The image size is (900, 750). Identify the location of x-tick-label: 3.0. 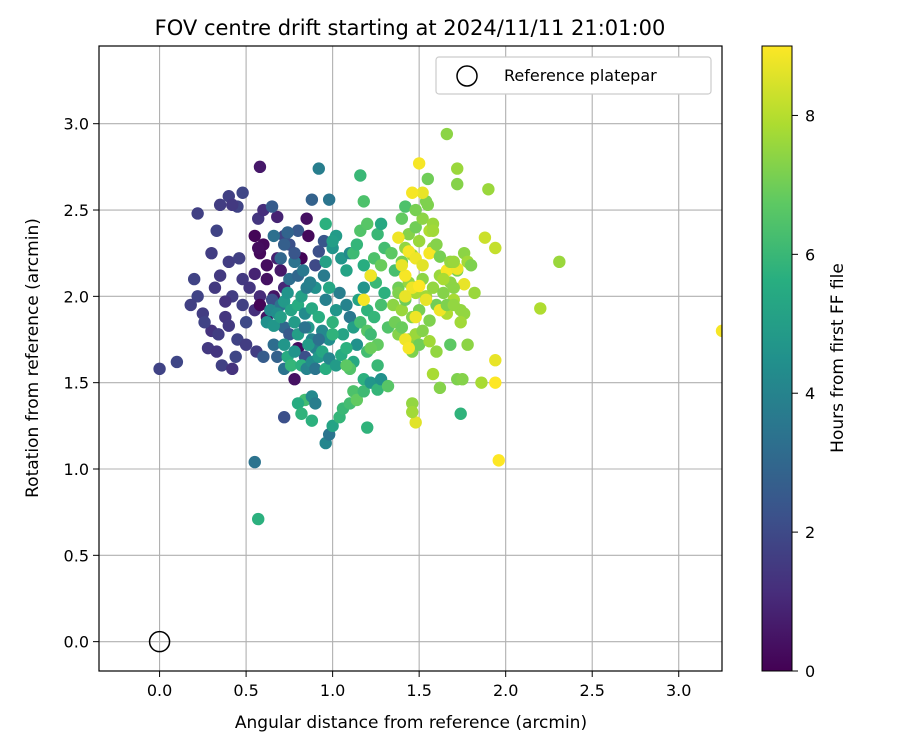
(678, 690).